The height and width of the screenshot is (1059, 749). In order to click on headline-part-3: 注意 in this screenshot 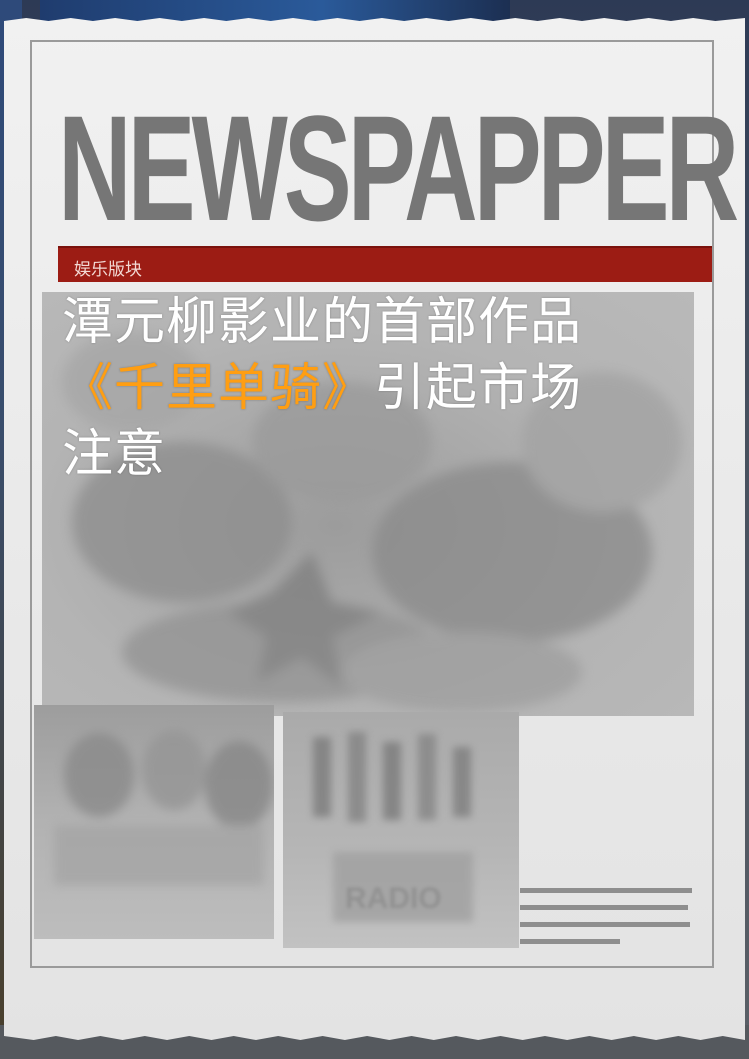, I will do `click(114, 454)`.